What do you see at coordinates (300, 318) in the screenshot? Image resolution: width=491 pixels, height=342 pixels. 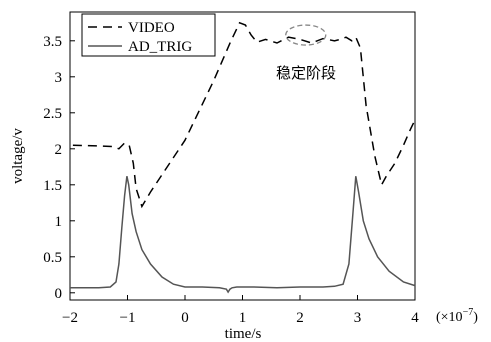 I see `x-tick-label: 2` at bounding box center [300, 318].